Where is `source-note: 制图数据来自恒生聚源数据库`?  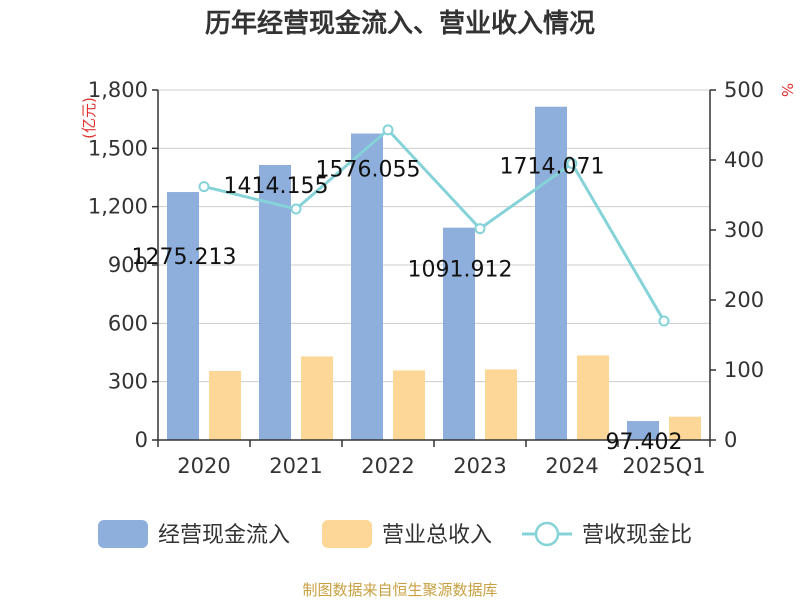 source-note: 制图数据来自恒生聚源数据库 is located at coordinates (399, 590).